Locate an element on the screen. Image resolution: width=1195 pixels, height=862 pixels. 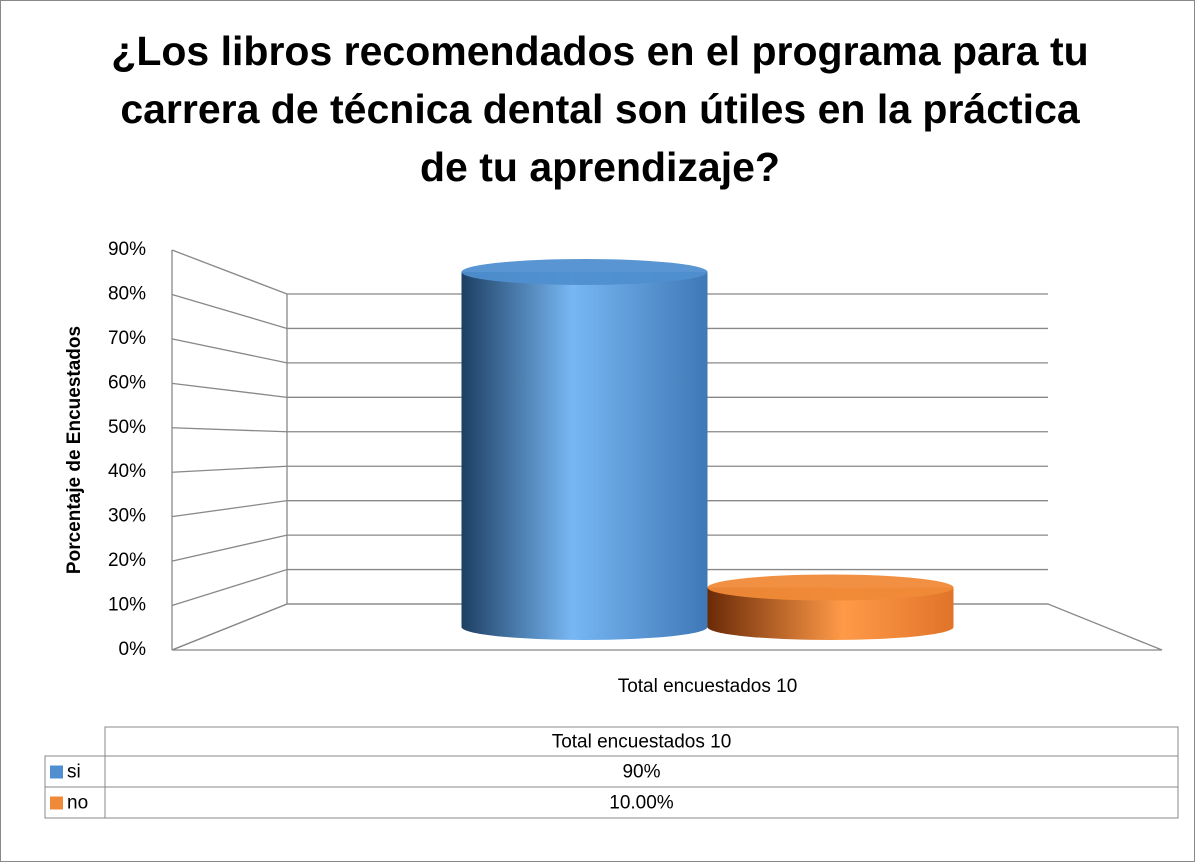
y-tick-label: 40% is located at coordinates (127, 471).